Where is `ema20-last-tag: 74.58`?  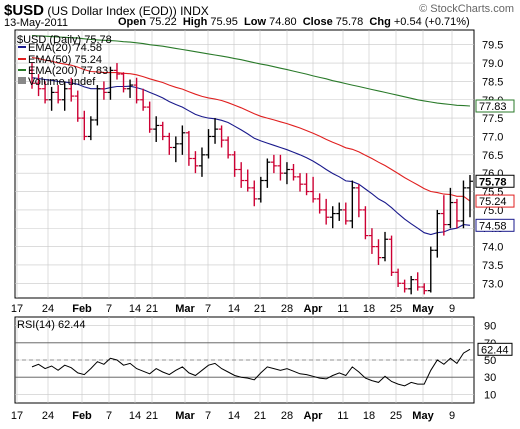 ema20-last-tag: 74.58 is located at coordinates (493, 226).